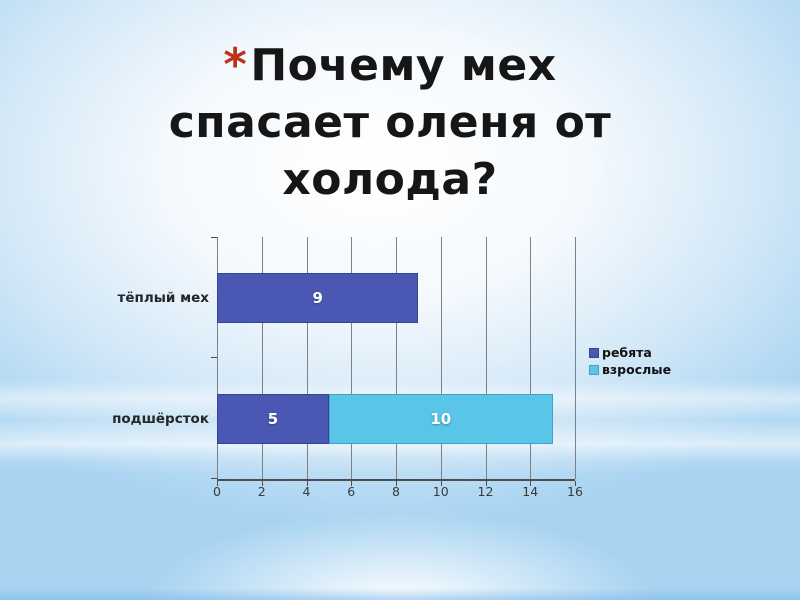 This screenshot has width=800, height=600. What do you see at coordinates (575, 491) in the screenshot?
I see `x-tick-label: 16` at bounding box center [575, 491].